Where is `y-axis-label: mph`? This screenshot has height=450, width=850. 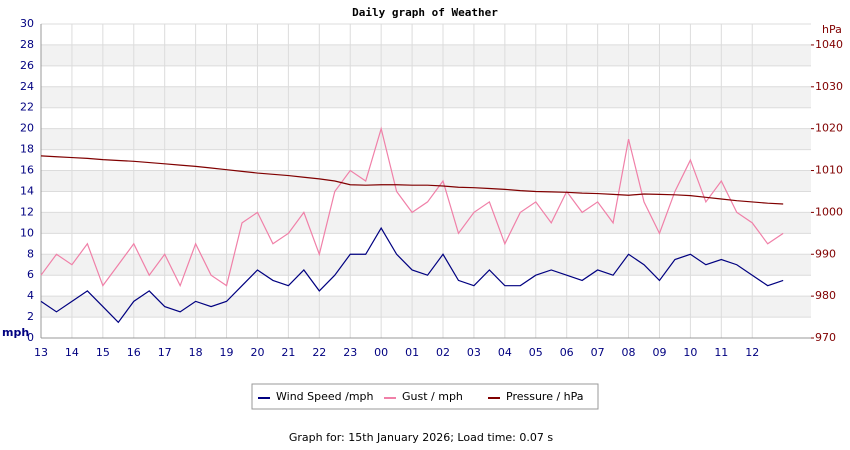 y-axis-label: mph is located at coordinates (15, 332).